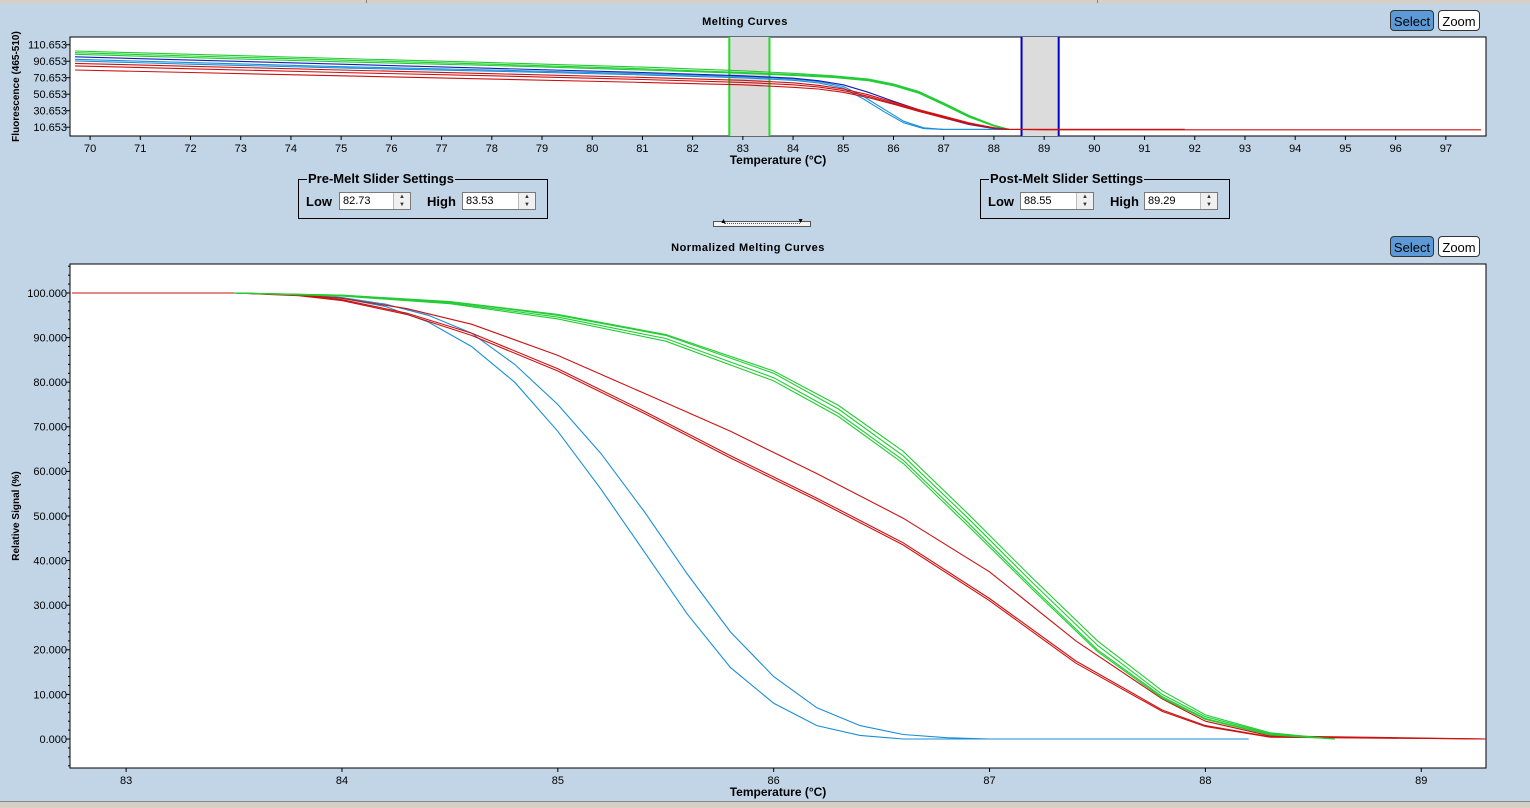 Image resolution: width=1530 pixels, height=808 pixels. Describe the element at coordinates (723, 221) in the screenshot. I see `splitter-up-icon: ▲` at that location.